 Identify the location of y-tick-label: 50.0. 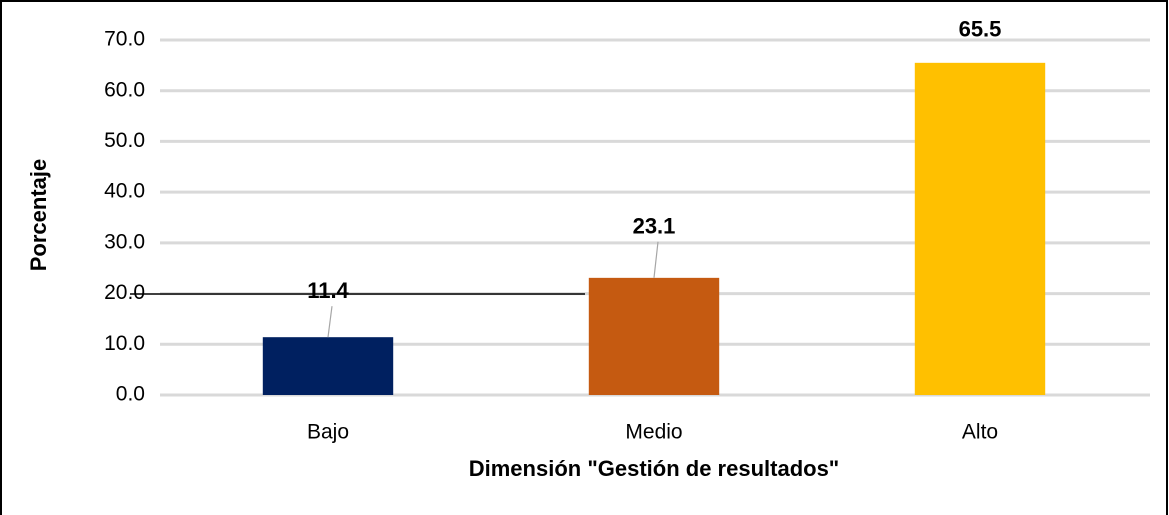
(124, 140).